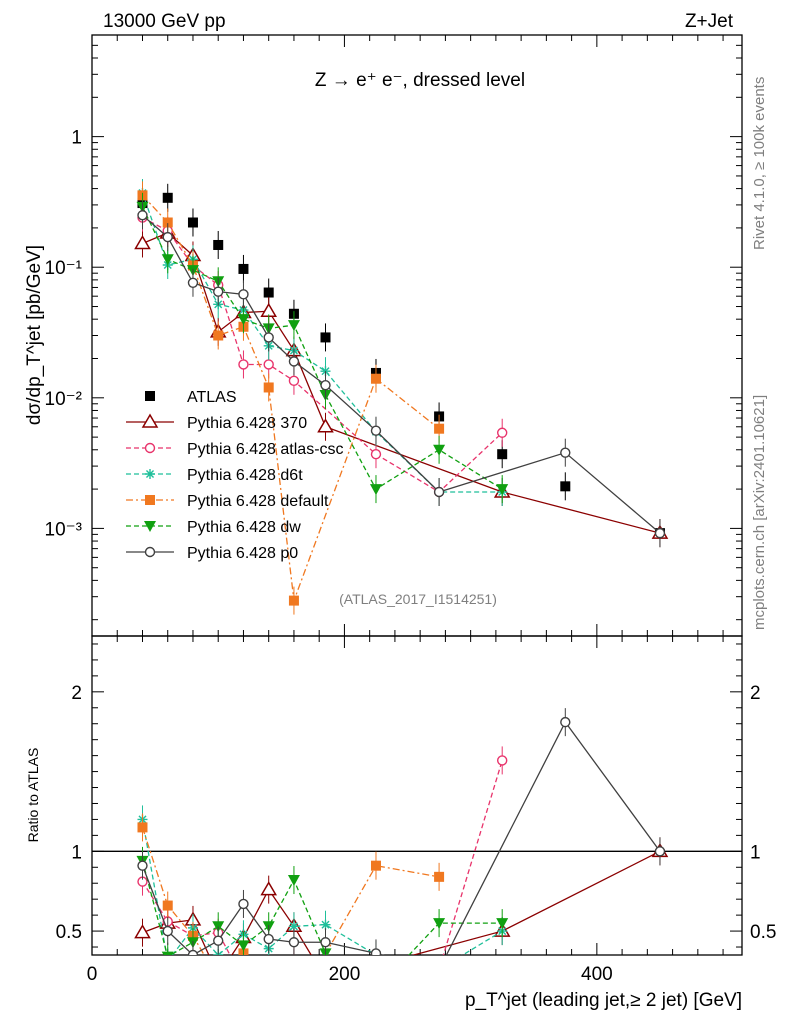 This screenshot has width=786, height=1024. Describe the element at coordinates (755, 852) in the screenshot. I see `ratio-y-tick-label-right: 1` at that location.